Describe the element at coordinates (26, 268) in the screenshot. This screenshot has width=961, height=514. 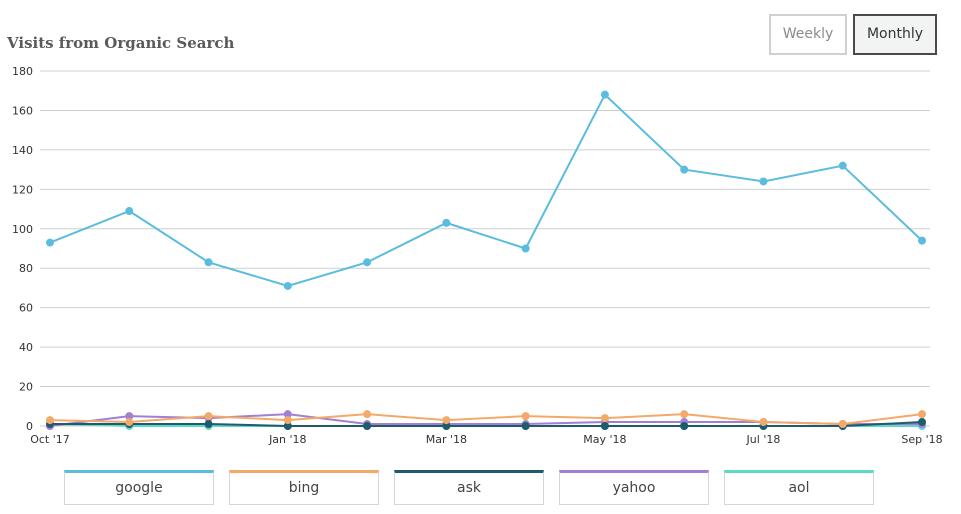
I see `y-tick-label: 80` at that location.